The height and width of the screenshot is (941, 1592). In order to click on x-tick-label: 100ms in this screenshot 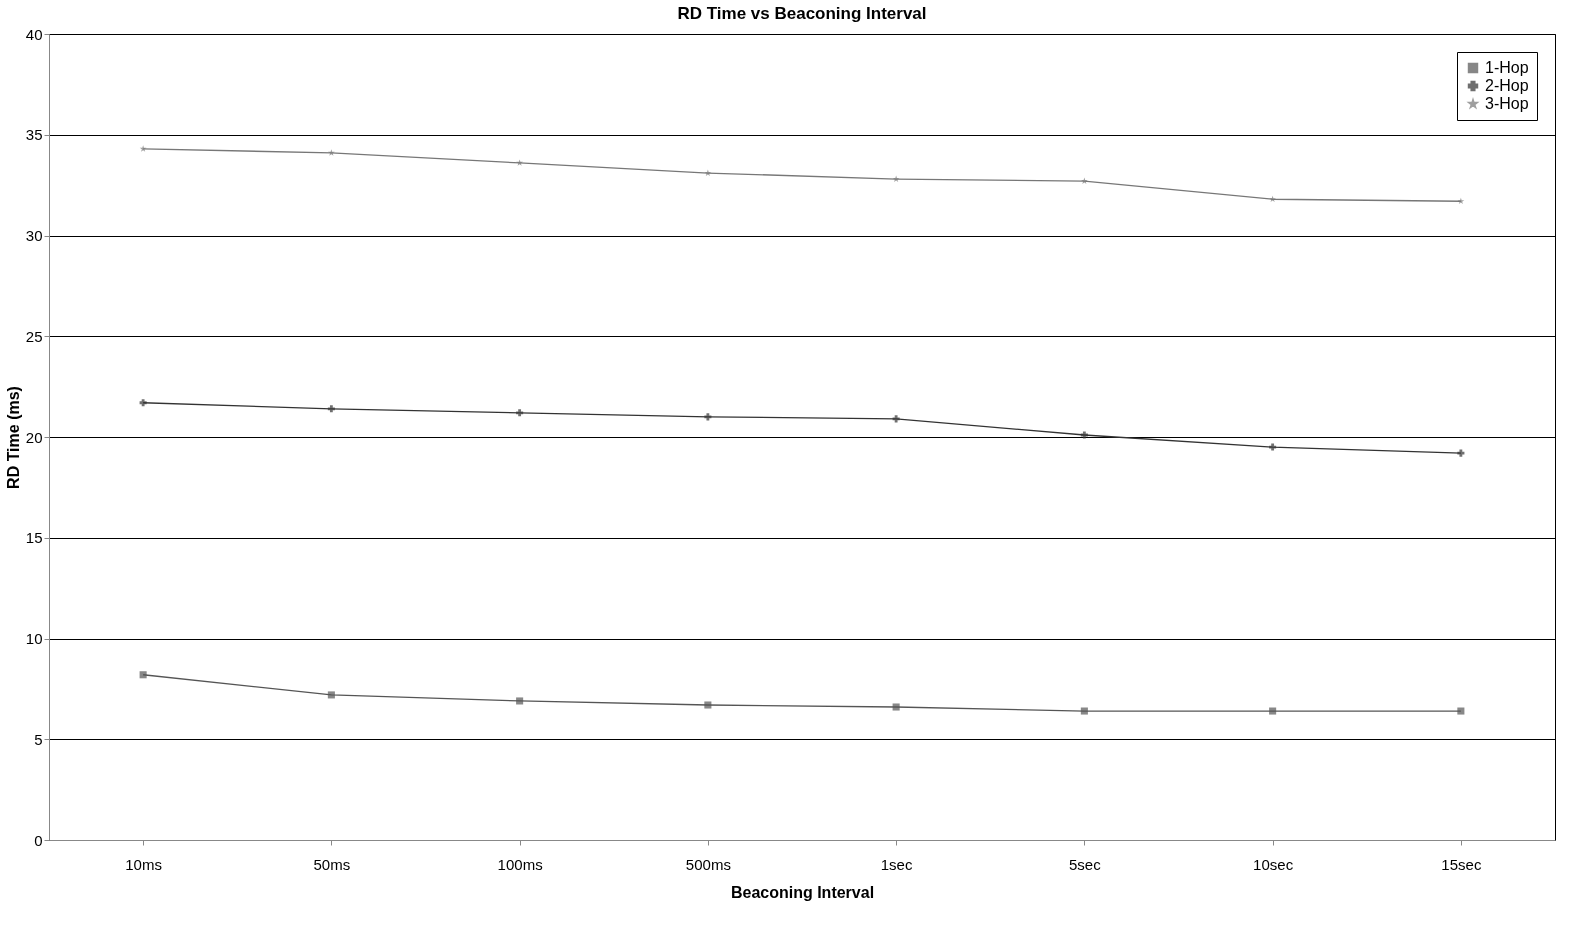, I will do `click(520, 864)`.